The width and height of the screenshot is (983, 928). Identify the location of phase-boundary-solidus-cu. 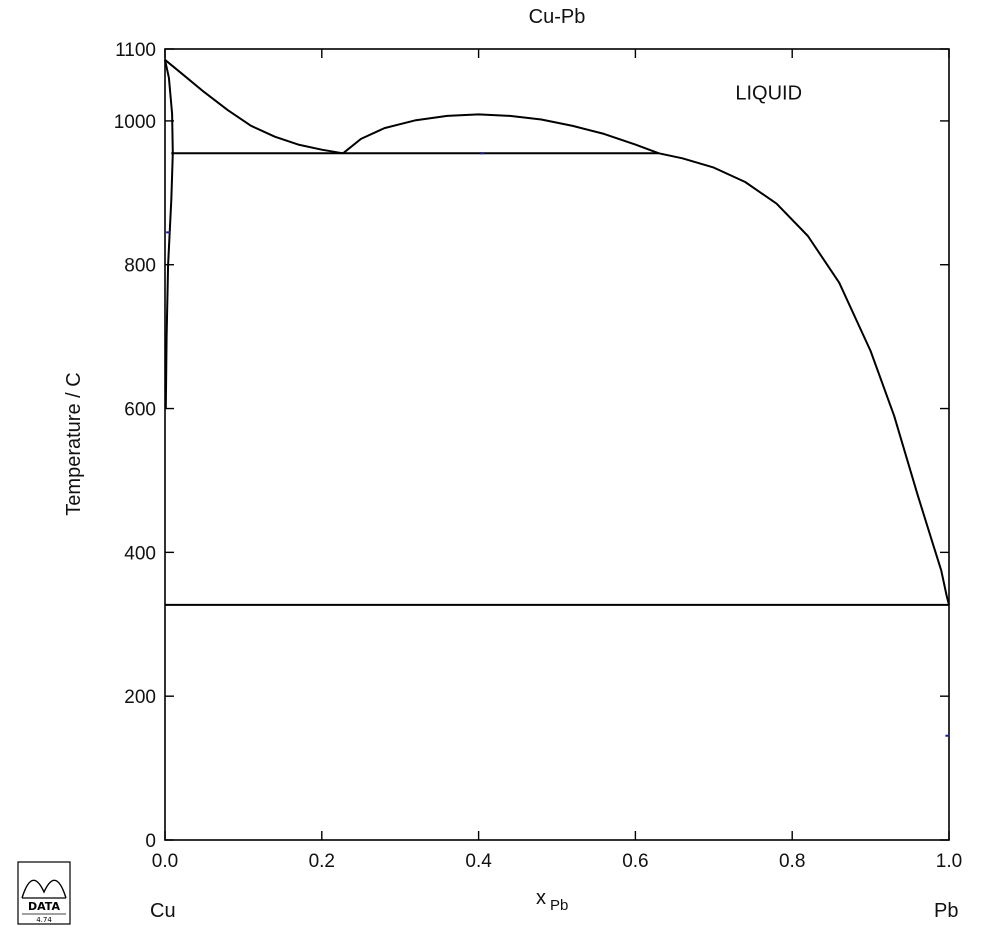
(169, 234).